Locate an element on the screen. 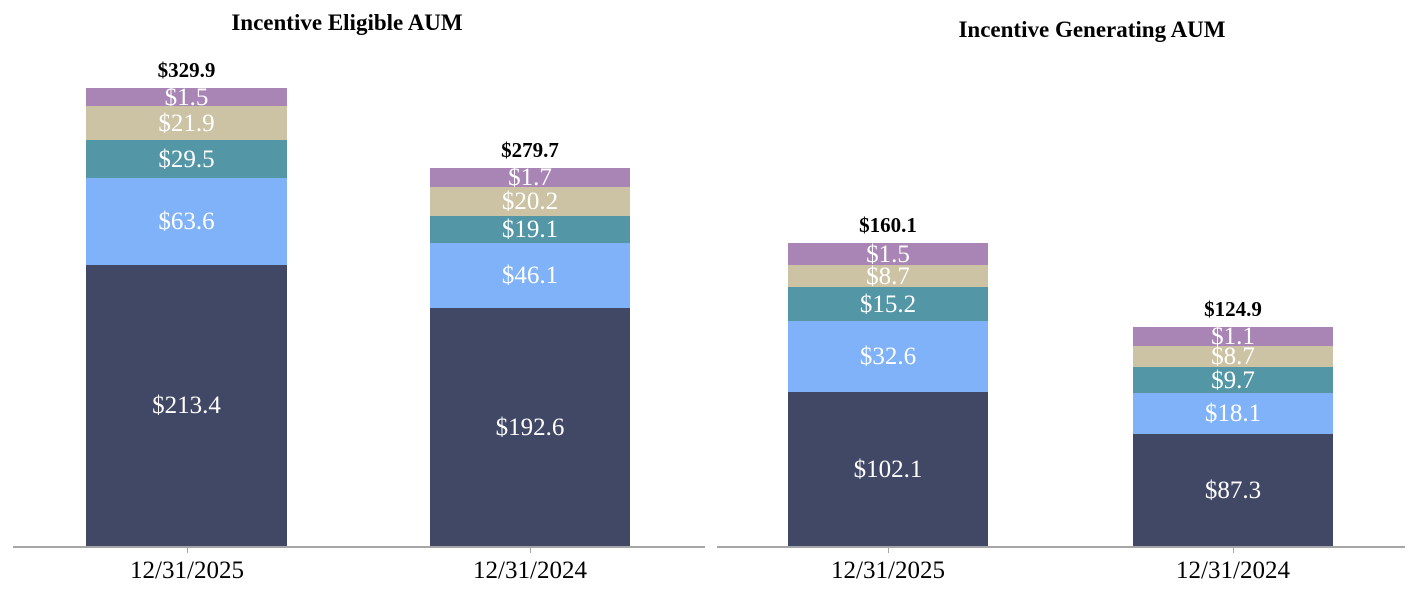 The width and height of the screenshot is (1420, 595). chart-title: Incentive Generating AUM is located at coordinates (1092, 29).